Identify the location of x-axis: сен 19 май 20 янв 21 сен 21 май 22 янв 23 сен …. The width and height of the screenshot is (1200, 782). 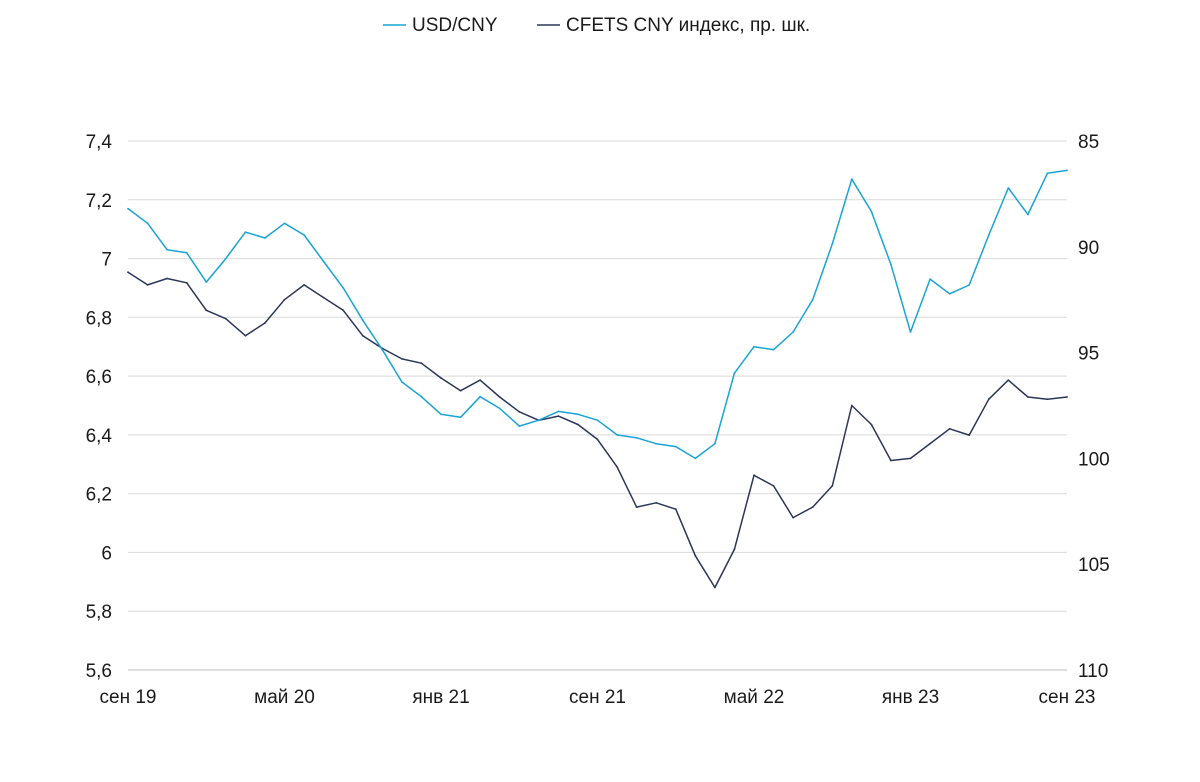
(598, 697).